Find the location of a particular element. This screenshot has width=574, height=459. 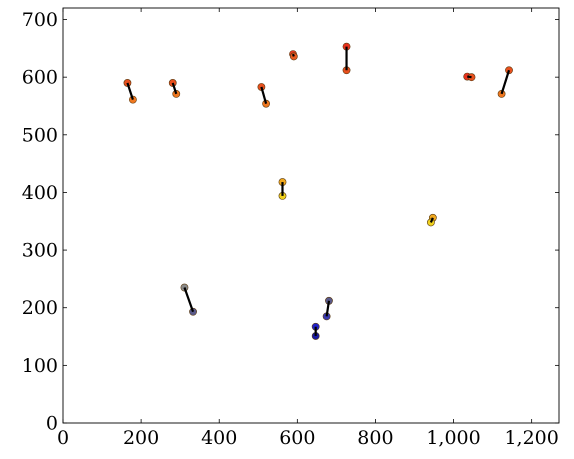

y-tick-label: 0 is located at coordinates (52, 424).